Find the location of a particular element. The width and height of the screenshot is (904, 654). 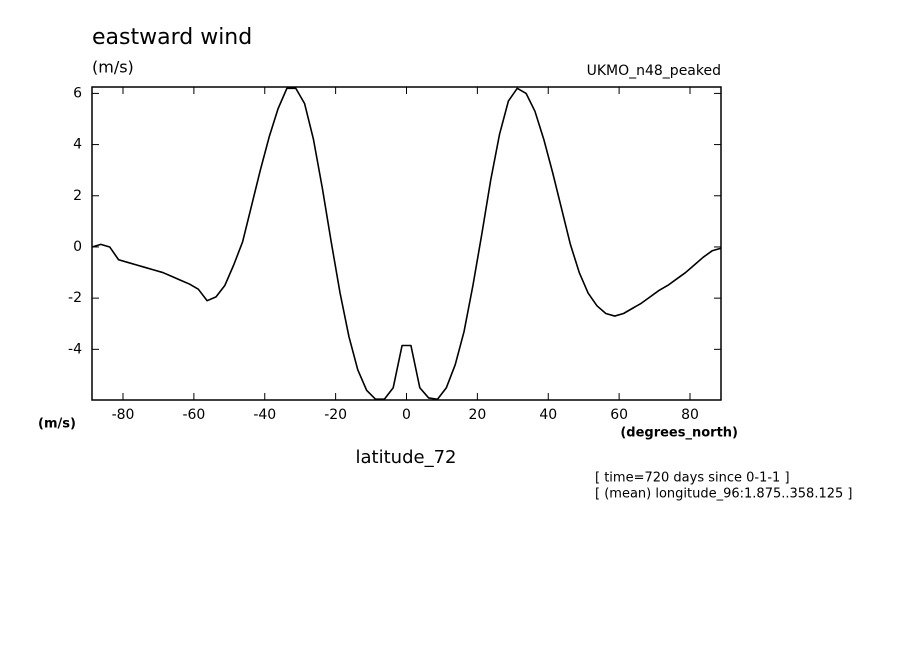

note: [ time=720 days since 0-1-1 ] is located at coordinates (692, 478).